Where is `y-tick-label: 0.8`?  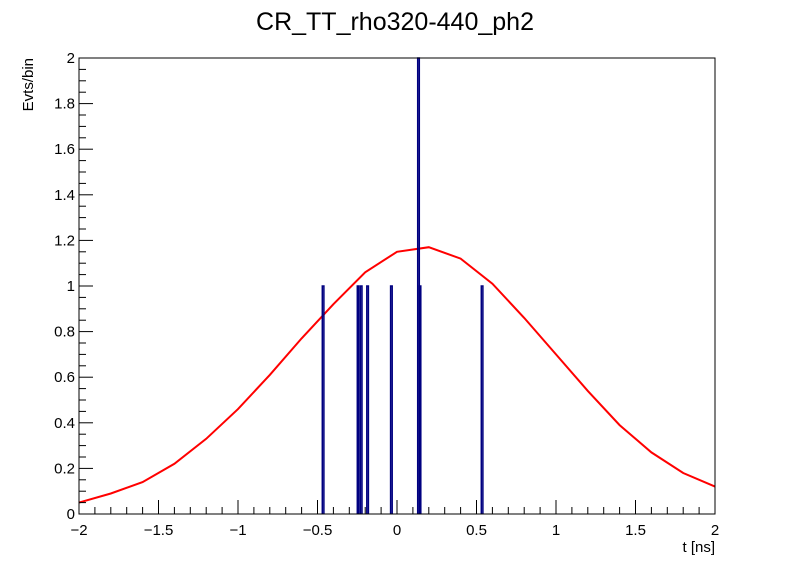 y-tick-label: 0.8 is located at coordinates (64, 332).